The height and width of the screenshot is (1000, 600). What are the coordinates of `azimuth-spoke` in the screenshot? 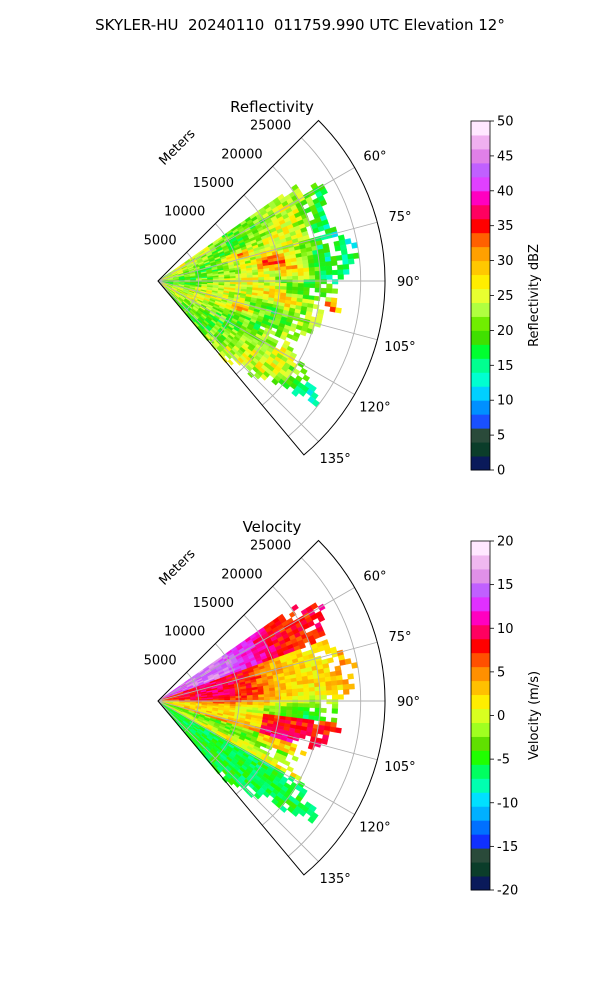 It's located at (238, 361).